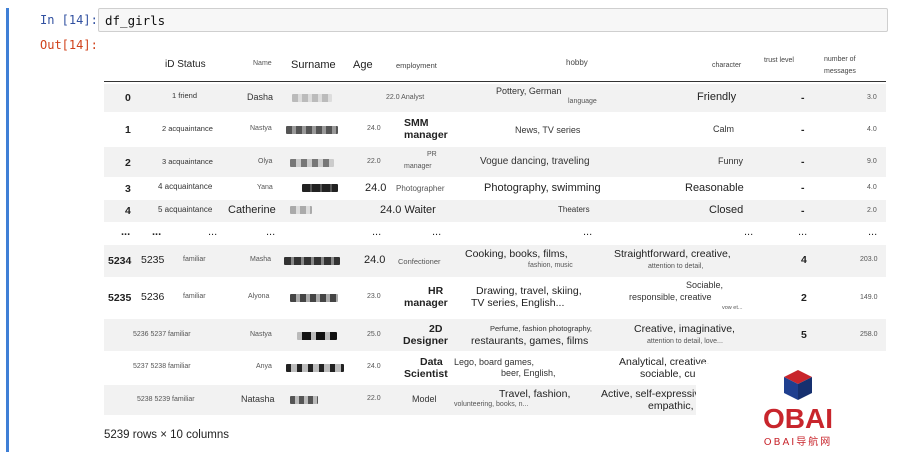  What do you see at coordinates (185, 209) in the screenshot?
I see `status-cell: 5 acquaintance` at bounding box center [185, 209].